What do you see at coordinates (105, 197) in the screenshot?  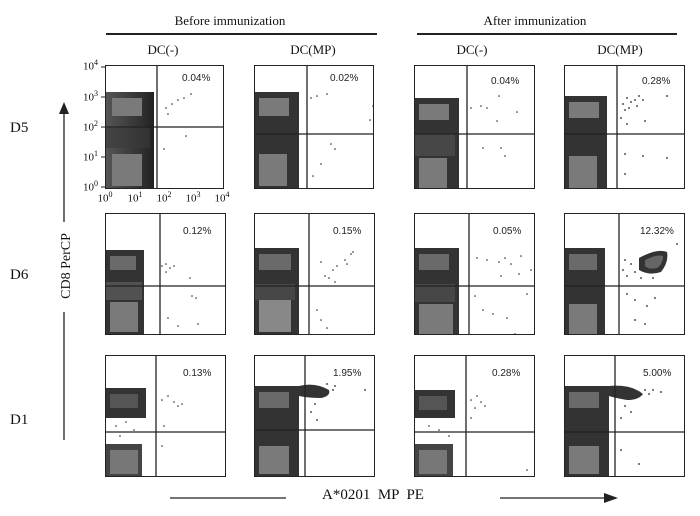 I see `x-tick-1e0: 10⁰` at bounding box center [105, 197].